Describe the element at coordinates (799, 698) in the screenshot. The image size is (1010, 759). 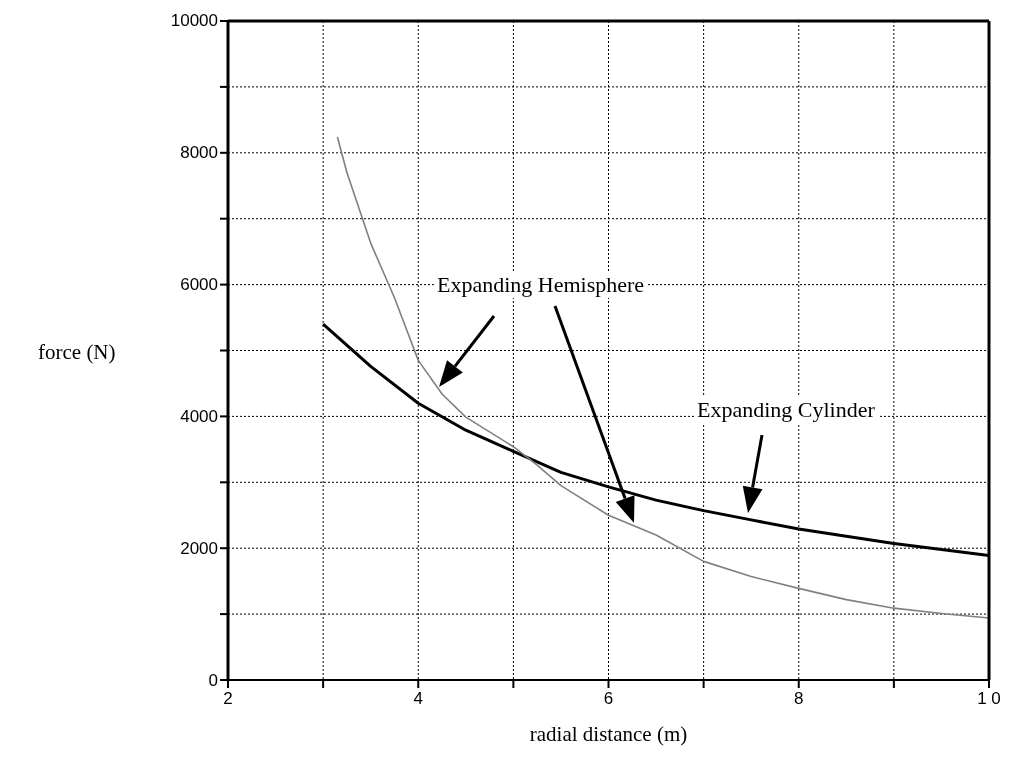
I see `x-tick-label: 8` at that location.